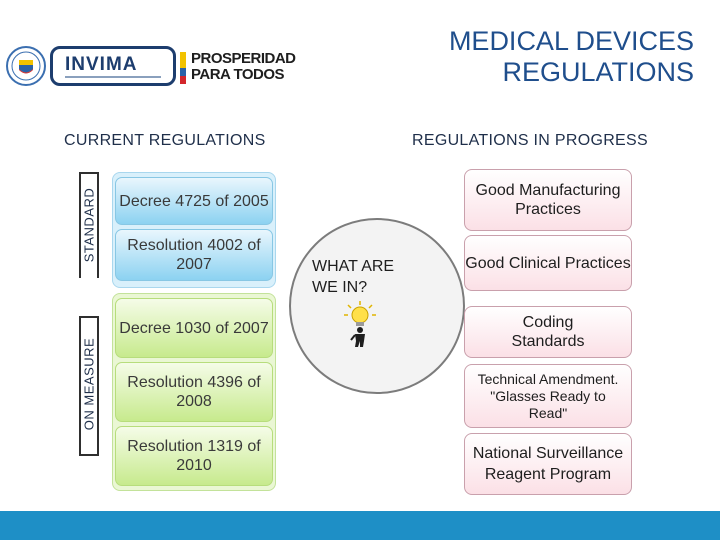  I want to click on page-title: MEDICAL DEVICES REGULATIONS, so click(529, 57).